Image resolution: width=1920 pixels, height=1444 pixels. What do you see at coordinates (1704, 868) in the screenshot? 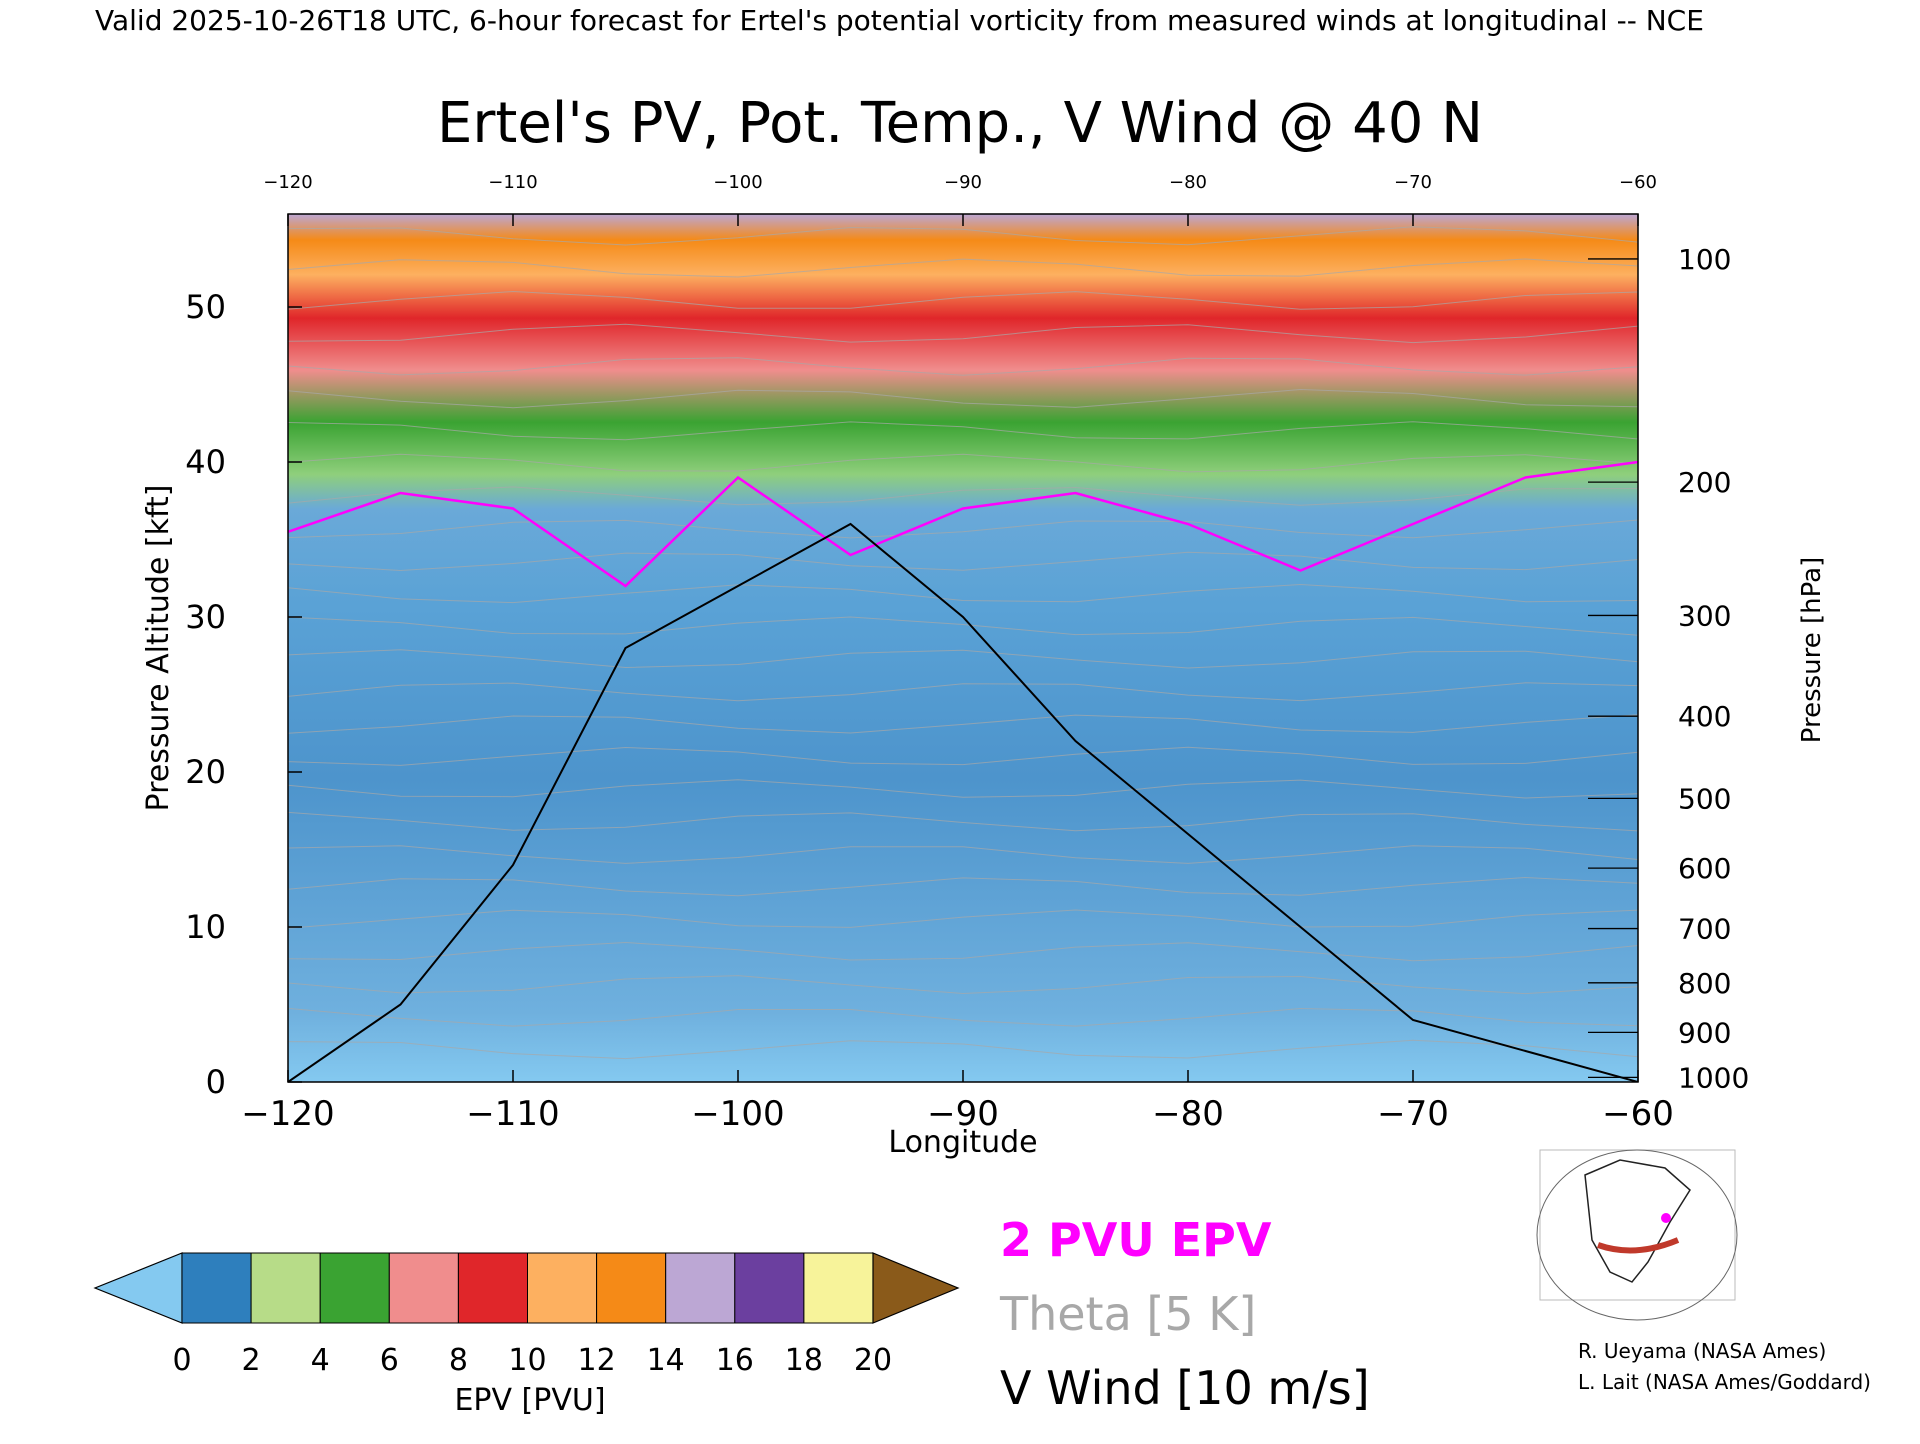
I see `pressure-tick-label: 600` at bounding box center [1704, 868].